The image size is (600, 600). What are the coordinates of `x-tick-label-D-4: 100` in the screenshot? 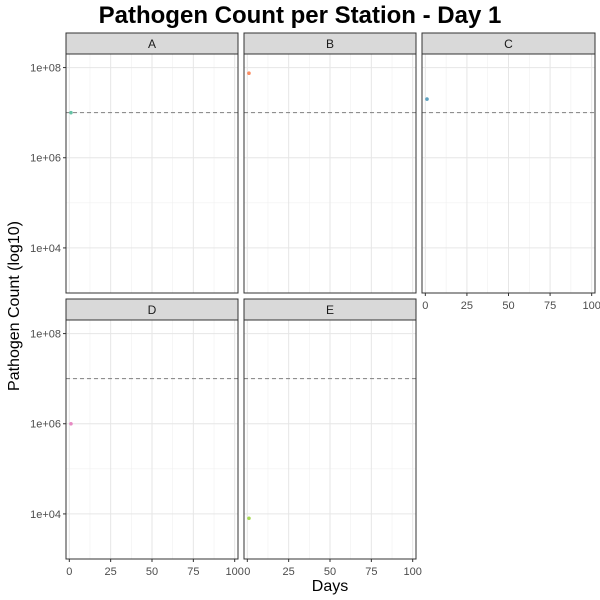 It's located at (235, 572).